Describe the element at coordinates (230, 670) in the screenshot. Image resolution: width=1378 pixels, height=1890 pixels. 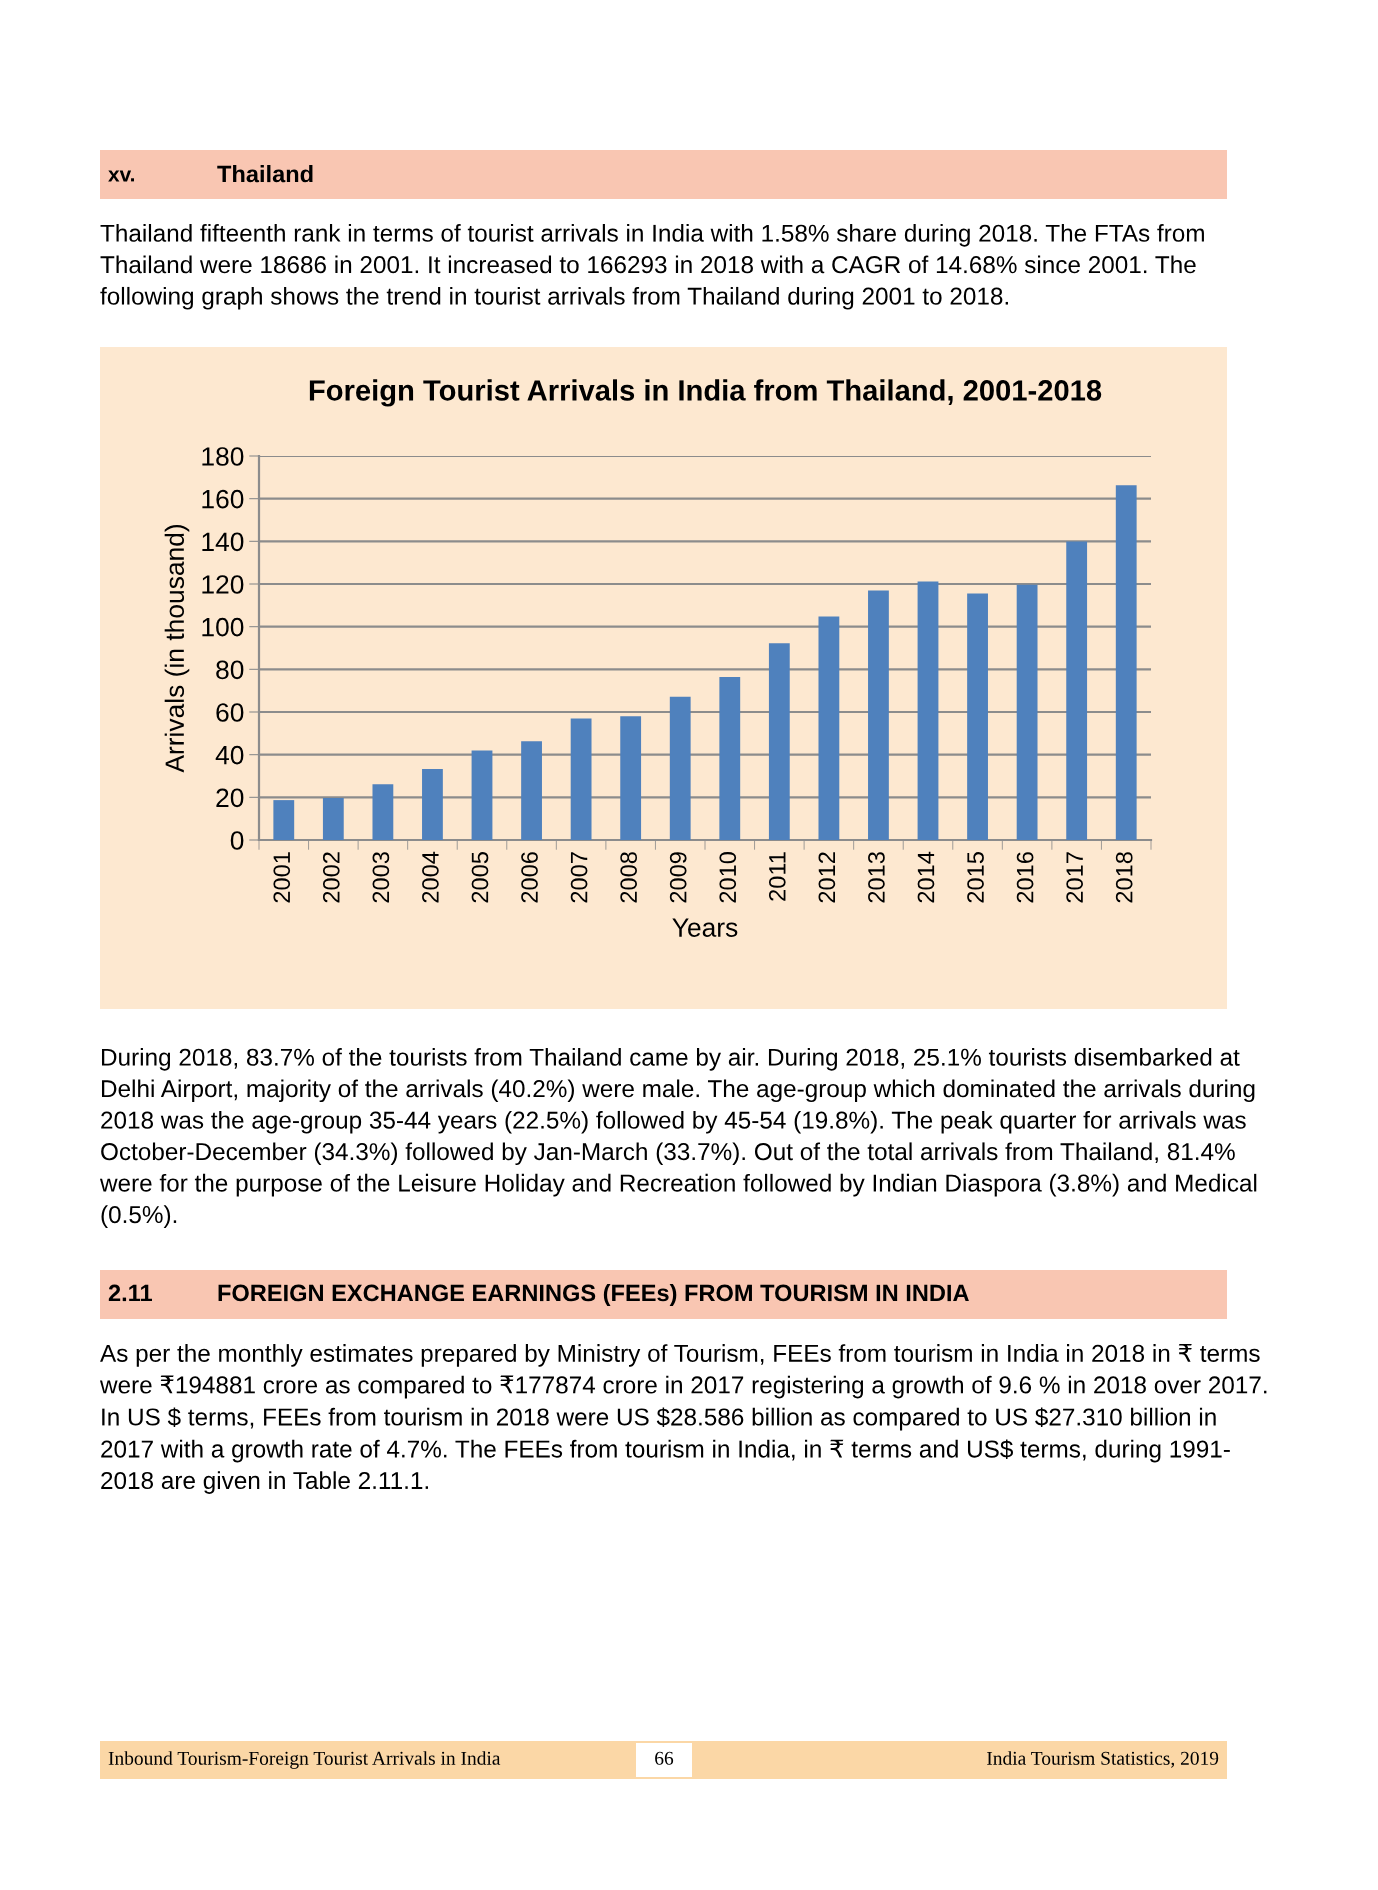
I see `y-tick-label: 80` at that location.